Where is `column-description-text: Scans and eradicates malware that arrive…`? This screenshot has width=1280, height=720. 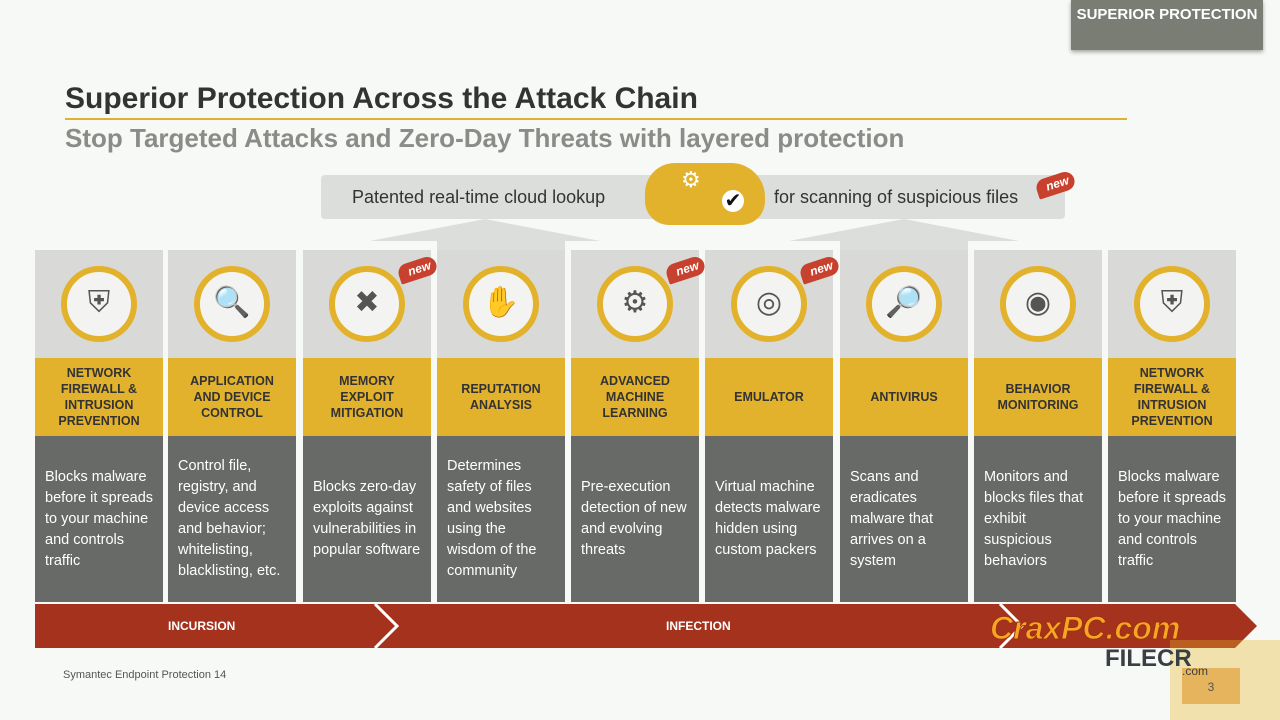 column-description-text: Scans and eradicates malware that arrive… is located at coordinates (892, 518).